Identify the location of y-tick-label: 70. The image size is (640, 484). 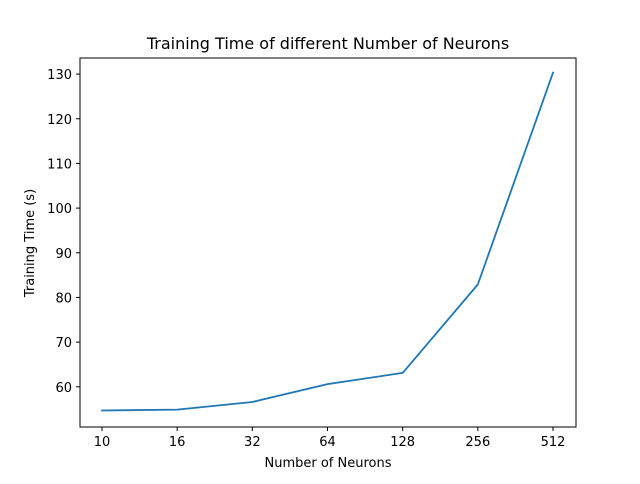
(63, 343).